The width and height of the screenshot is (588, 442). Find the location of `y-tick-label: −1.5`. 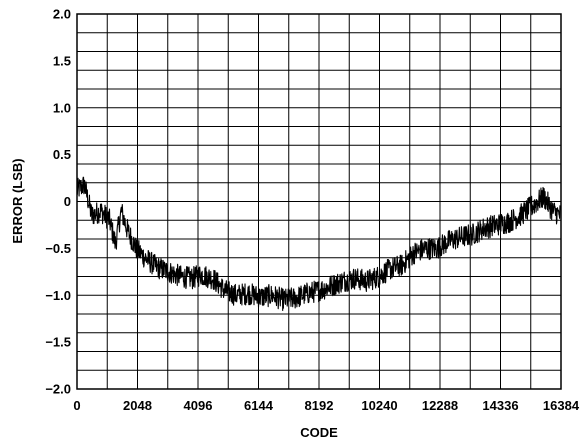

y-tick-label: −1.5 is located at coordinates (58, 342).